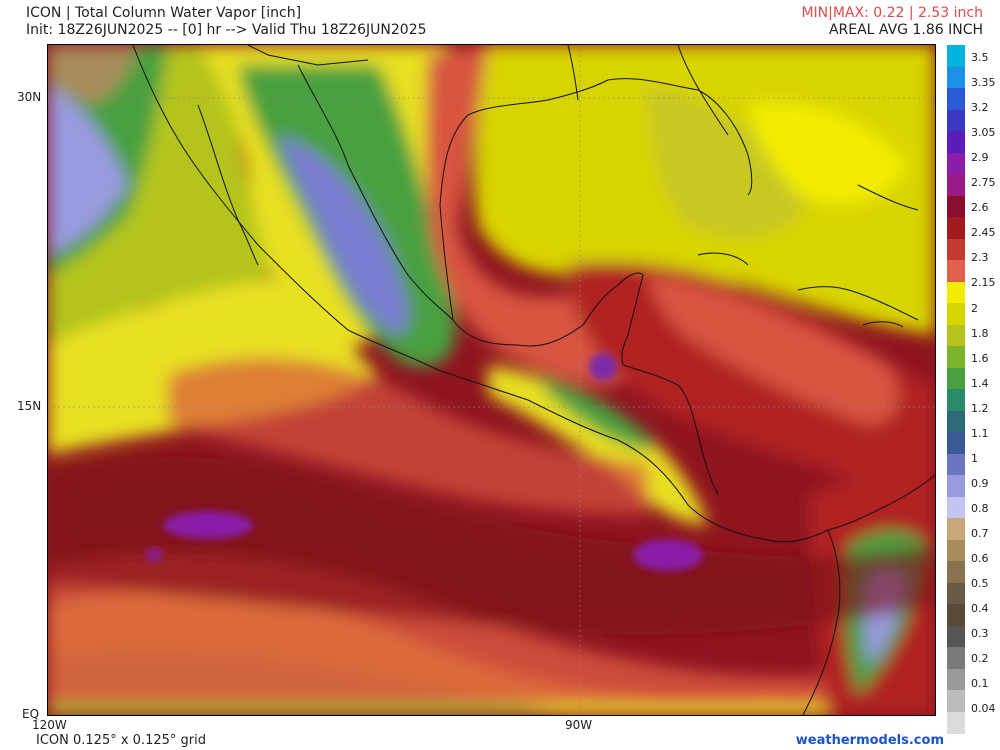 This screenshot has width=1000, height=750. Describe the element at coordinates (980, 333) in the screenshot. I see `colorbar-tick-label: 1.8` at that location.